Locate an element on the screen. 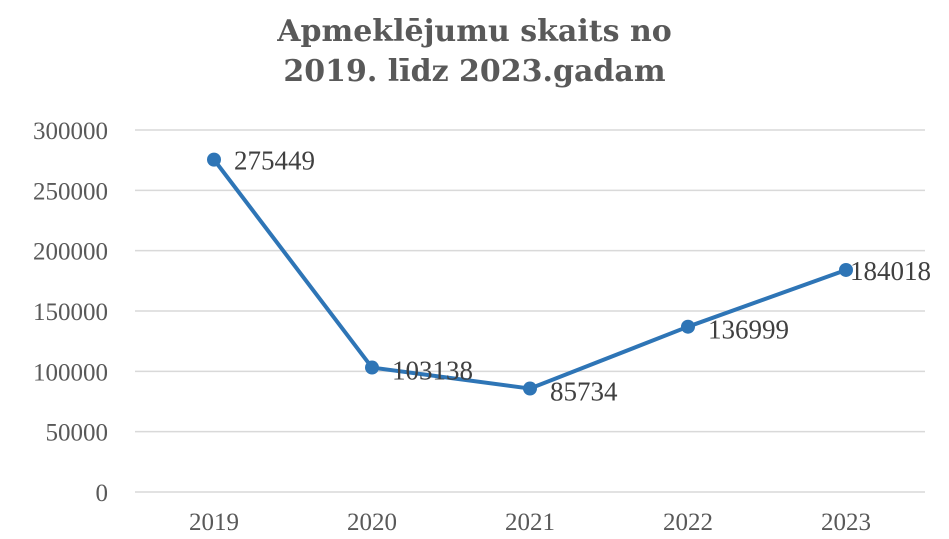 This screenshot has width=949, height=539. x-tick-label: 2021 is located at coordinates (530, 522).